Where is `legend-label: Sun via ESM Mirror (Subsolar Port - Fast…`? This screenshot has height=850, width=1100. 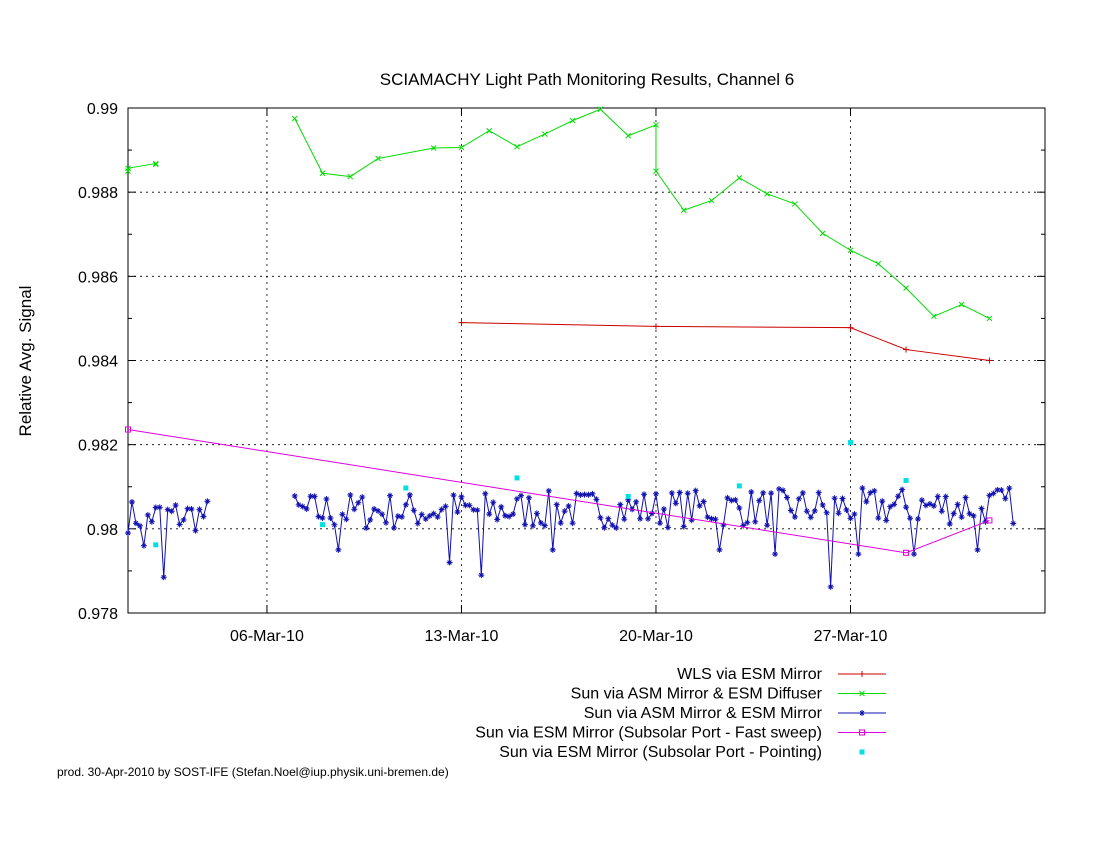 legend-label: Sun via ESM Mirror (Subsolar Port - Fast… is located at coordinates (648, 733).